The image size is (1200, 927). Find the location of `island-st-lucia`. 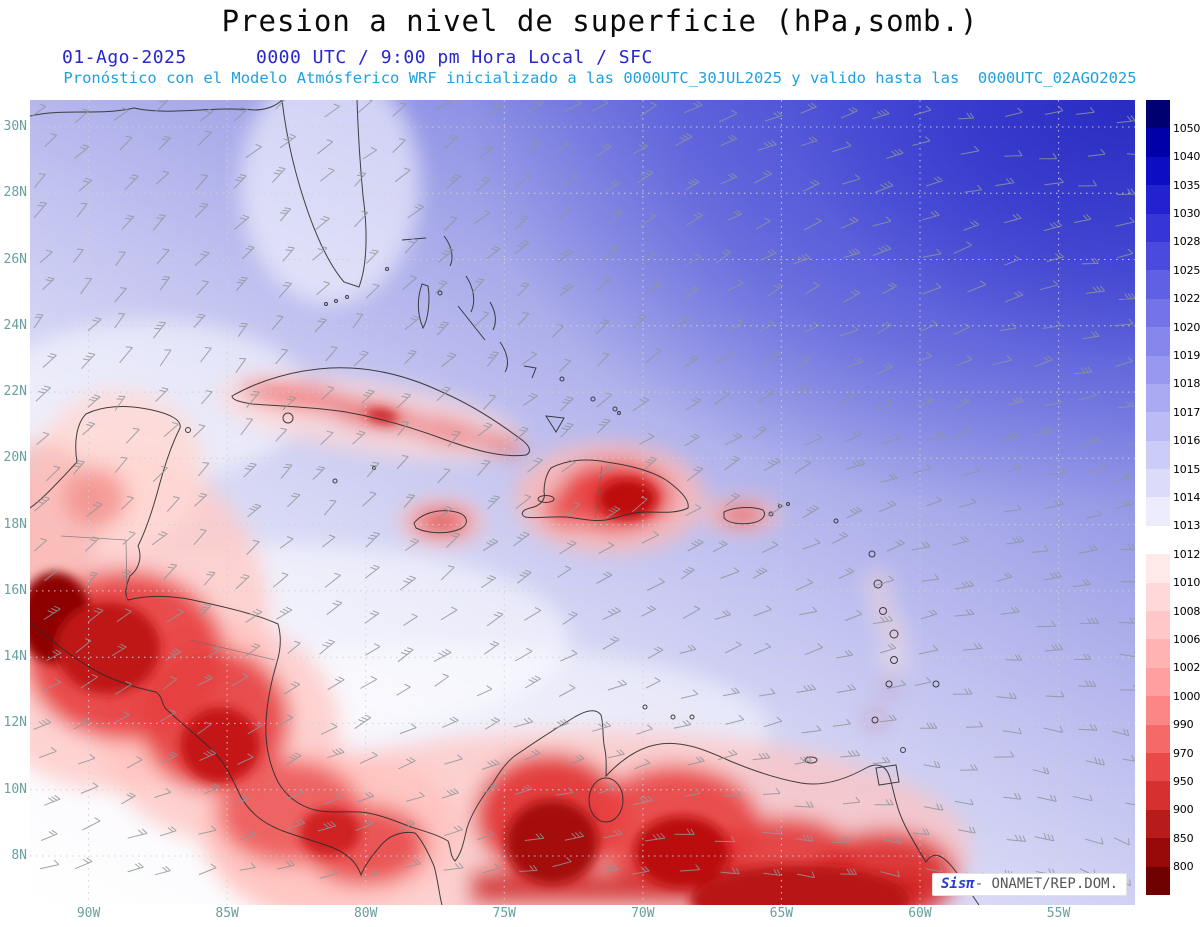

island-st-lucia is located at coordinates (894, 660).